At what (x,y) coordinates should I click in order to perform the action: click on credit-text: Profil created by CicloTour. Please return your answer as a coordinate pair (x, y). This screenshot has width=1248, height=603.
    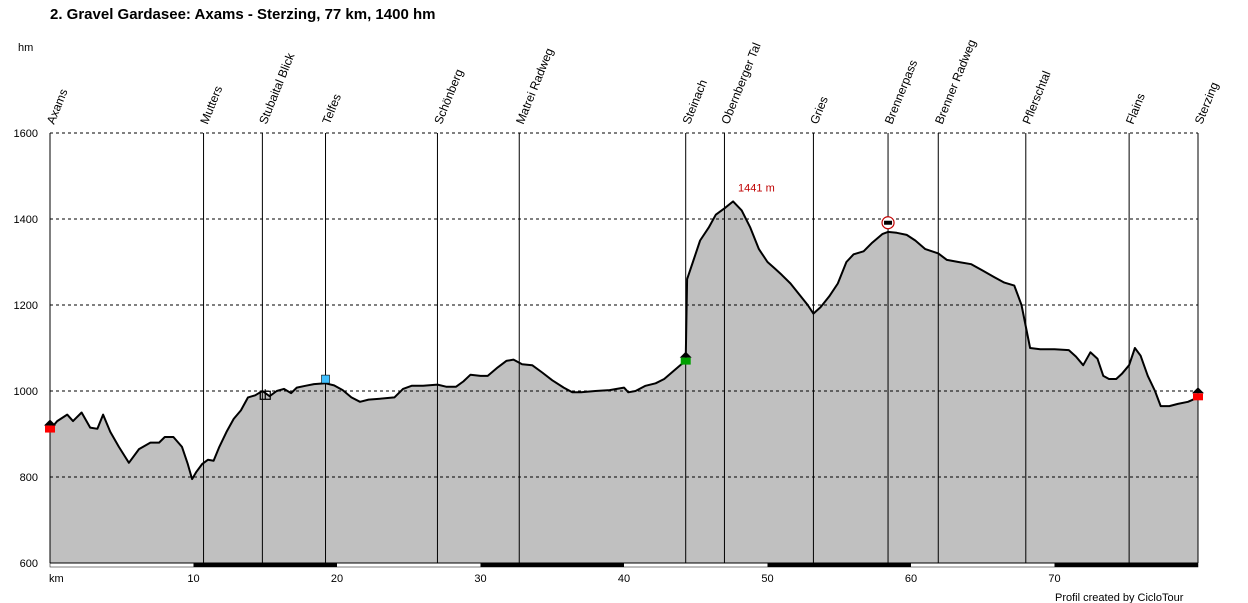
    Looking at the image, I should click on (1119, 597).